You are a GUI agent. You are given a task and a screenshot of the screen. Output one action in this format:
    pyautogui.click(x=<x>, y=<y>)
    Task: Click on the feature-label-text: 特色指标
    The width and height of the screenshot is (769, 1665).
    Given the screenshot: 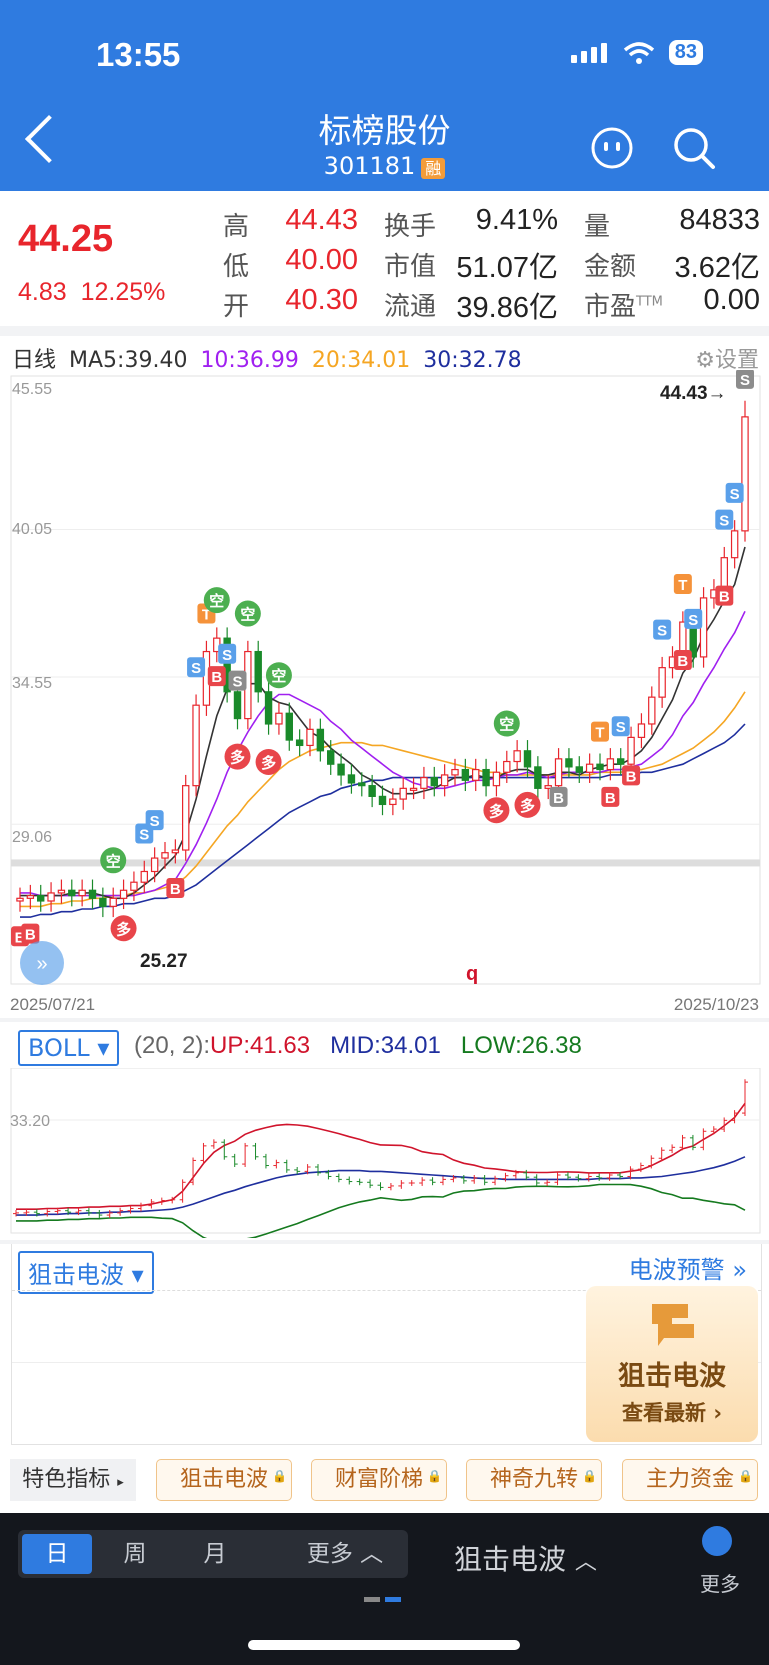 What is the action you would take?
    pyautogui.click(x=66, y=1479)
    